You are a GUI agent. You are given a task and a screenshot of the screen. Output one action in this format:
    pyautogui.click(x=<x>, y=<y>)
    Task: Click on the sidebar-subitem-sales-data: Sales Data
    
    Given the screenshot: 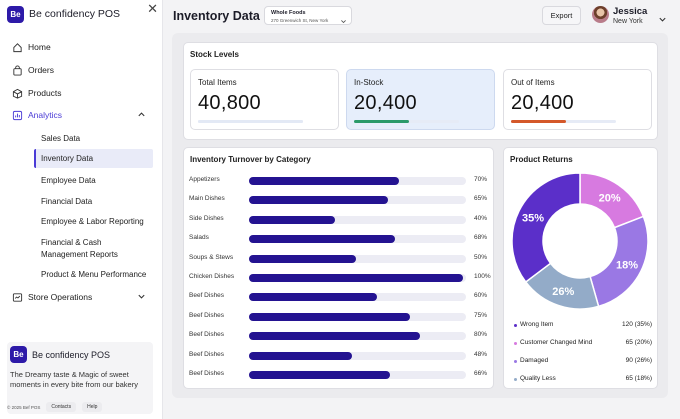 What is the action you would take?
    pyautogui.click(x=61, y=138)
    